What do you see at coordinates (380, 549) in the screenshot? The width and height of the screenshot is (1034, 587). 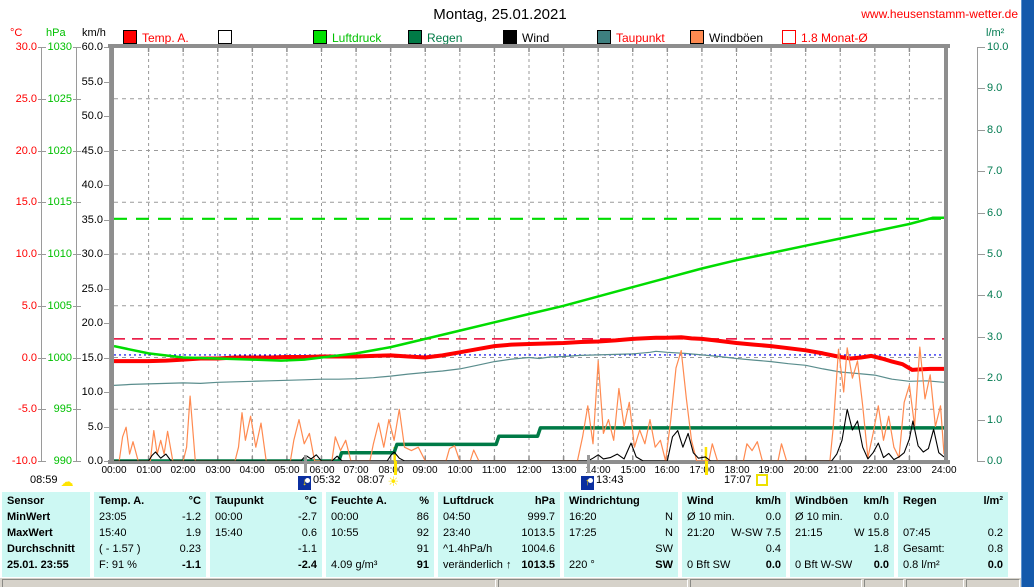 I see `table-cell-row: 91` at bounding box center [380, 549].